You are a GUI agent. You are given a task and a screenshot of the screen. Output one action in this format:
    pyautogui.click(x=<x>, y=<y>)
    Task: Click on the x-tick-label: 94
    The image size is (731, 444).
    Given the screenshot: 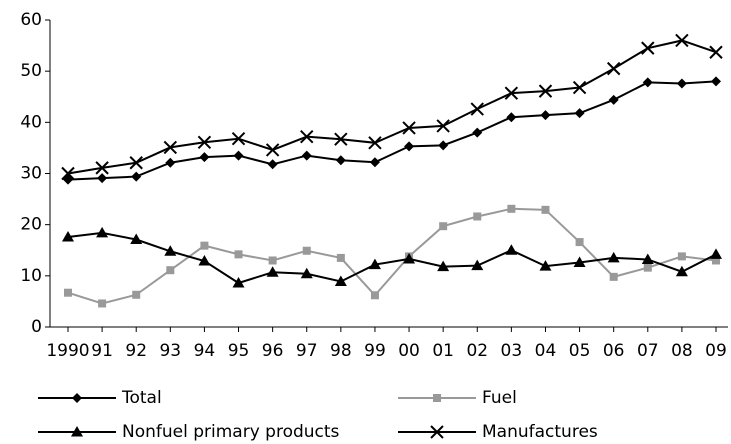 What is the action you would take?
    pyautogui.click(x=205, y=351)
    